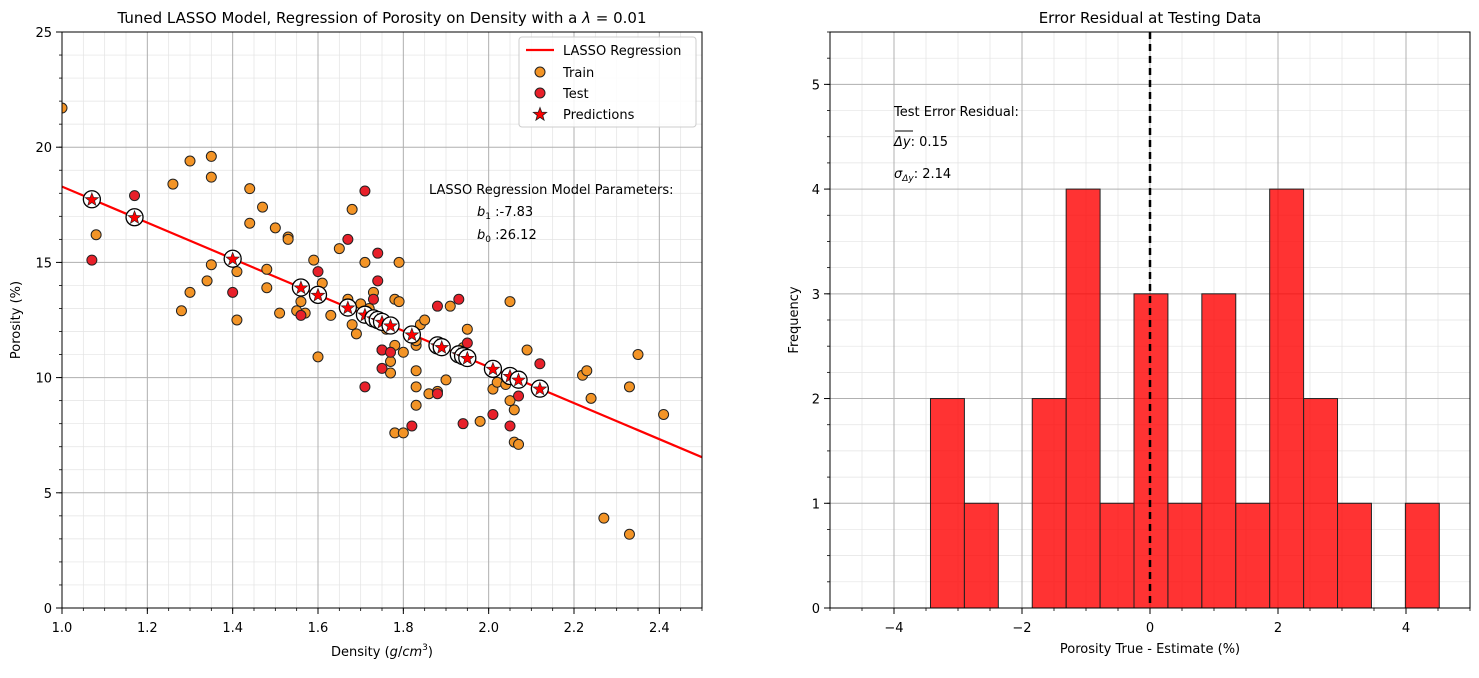 This screenshot has width=1479, height=678. Describe the element at coordinates (551, 190) in the screenshot. I see `params-header: LASSO Regression Model Parameters:` at that location.